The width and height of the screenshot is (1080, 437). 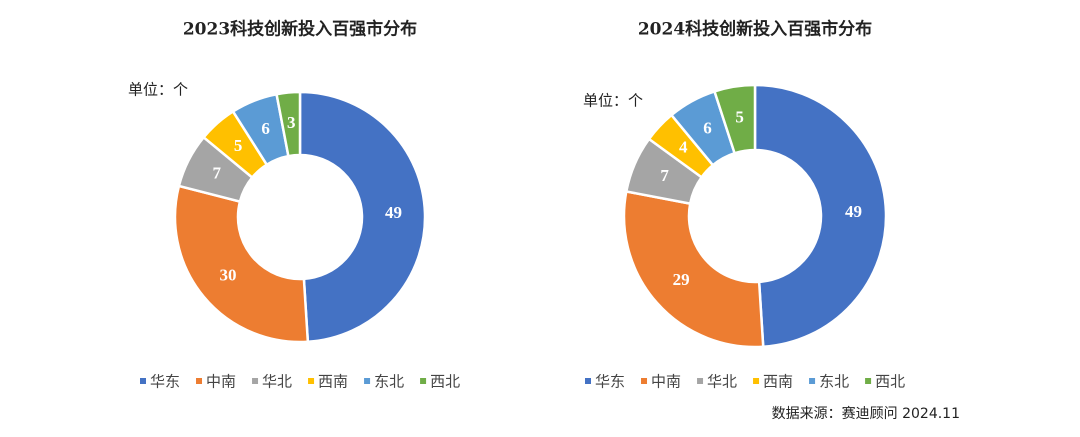 What do you see at coordinates (755, 29) in the screenshot?
I see `chart-title: 2024科技创新投入百强市分布` at bounding box center [755, 29].